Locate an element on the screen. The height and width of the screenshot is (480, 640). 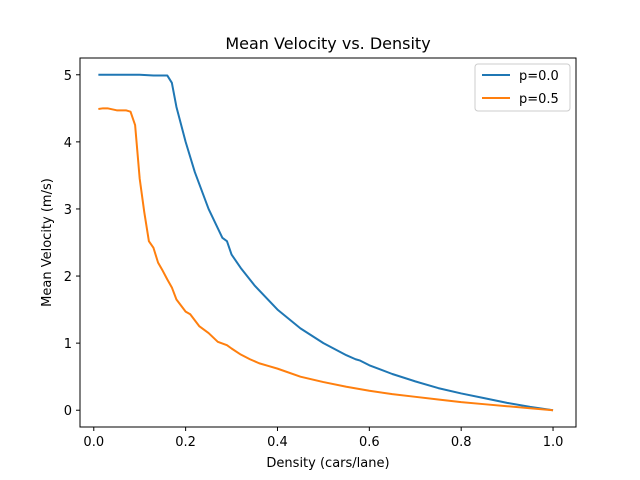
x-tick-label: 0.6 is located at coordinates (369, 442).